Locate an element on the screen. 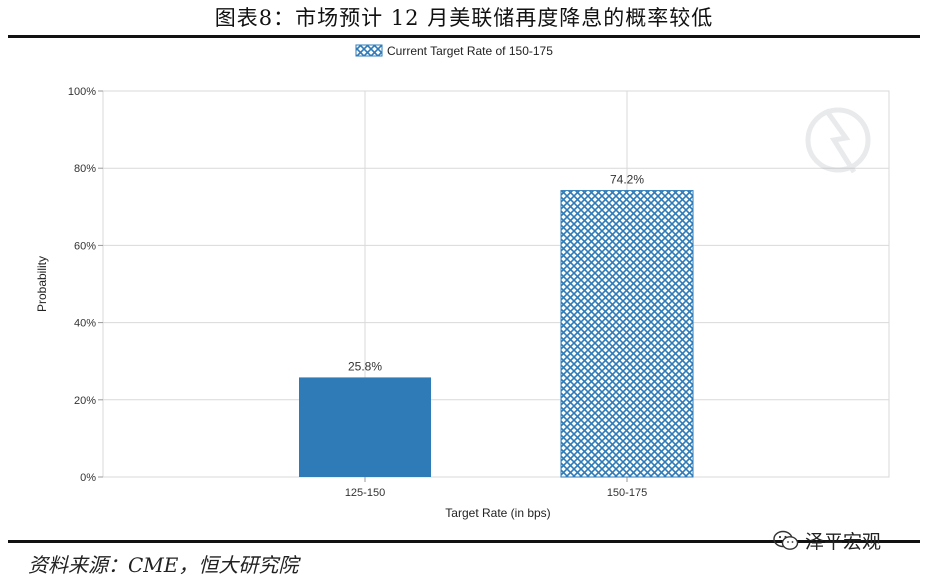  legend: Current Target Rate of 150-175 is located at coordinates (454, 51).